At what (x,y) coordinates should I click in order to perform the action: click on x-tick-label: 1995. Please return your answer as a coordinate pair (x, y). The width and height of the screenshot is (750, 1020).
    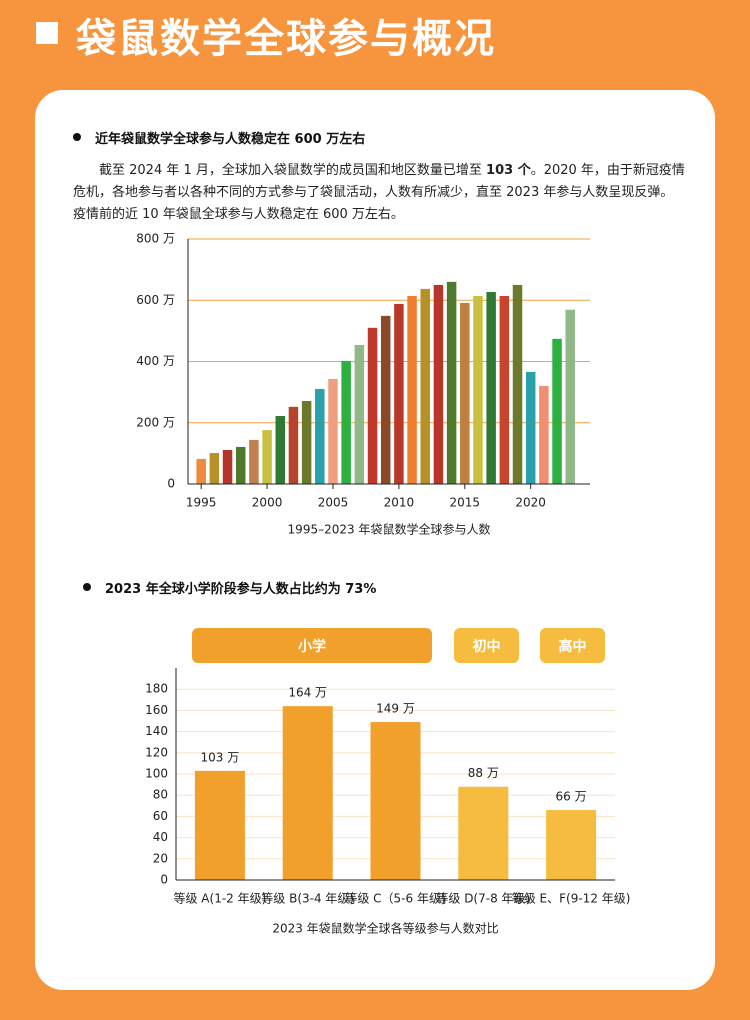
    Looking at the image, I should click on (201, 503).